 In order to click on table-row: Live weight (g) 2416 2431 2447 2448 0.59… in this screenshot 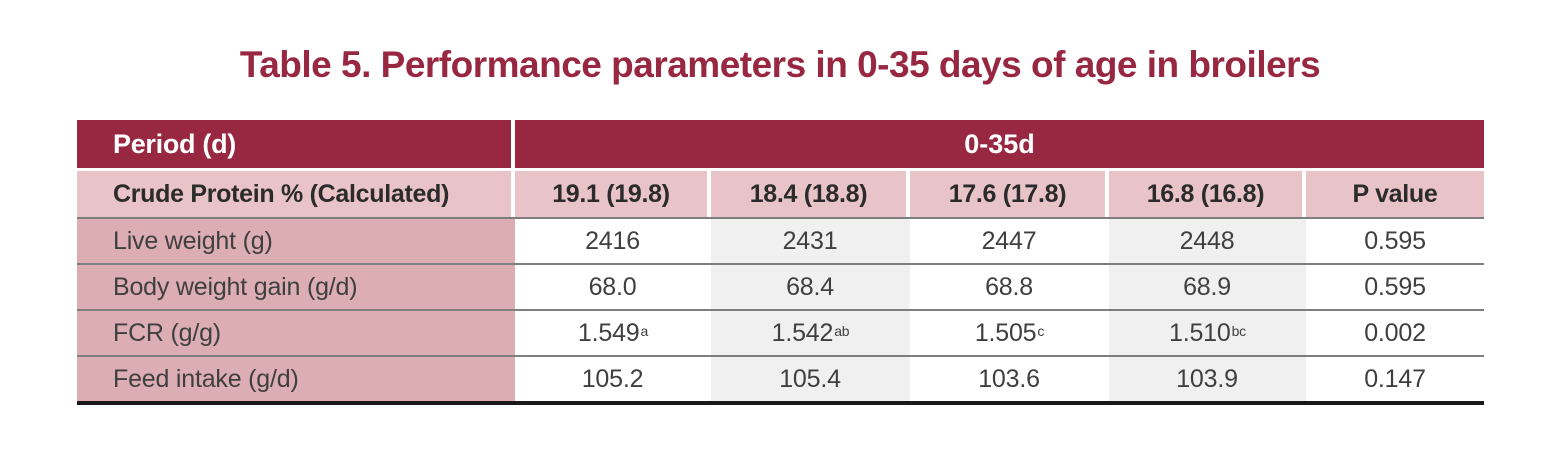, I will do `click(780, 241)`.